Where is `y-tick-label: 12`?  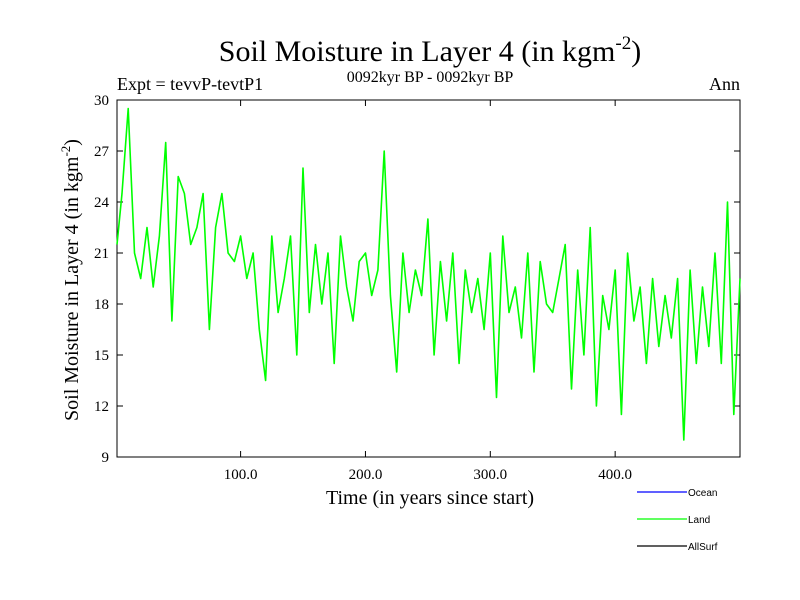 y-tick-label: 12 is located at coordinates (101, 407).